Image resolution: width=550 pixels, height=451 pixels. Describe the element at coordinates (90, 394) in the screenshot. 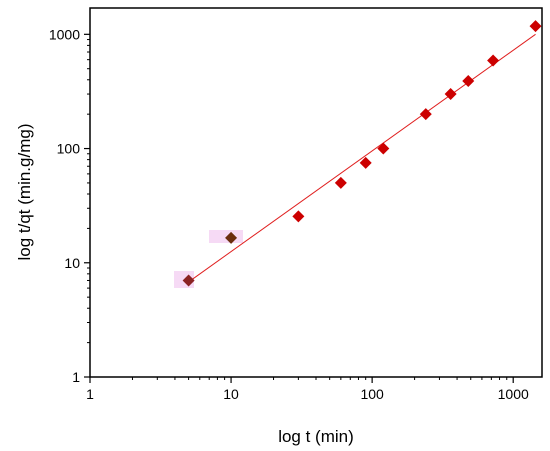

I see `x-tick-label: 1` at that location.